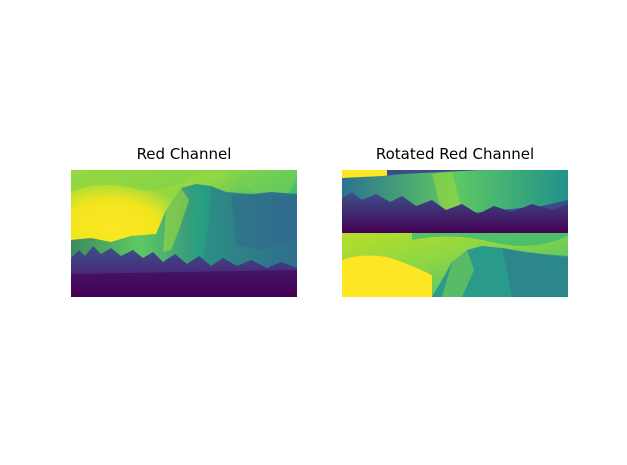  I want to click on rotated-red-channel-panel: Rotated Red Channel, so click(455, 221).